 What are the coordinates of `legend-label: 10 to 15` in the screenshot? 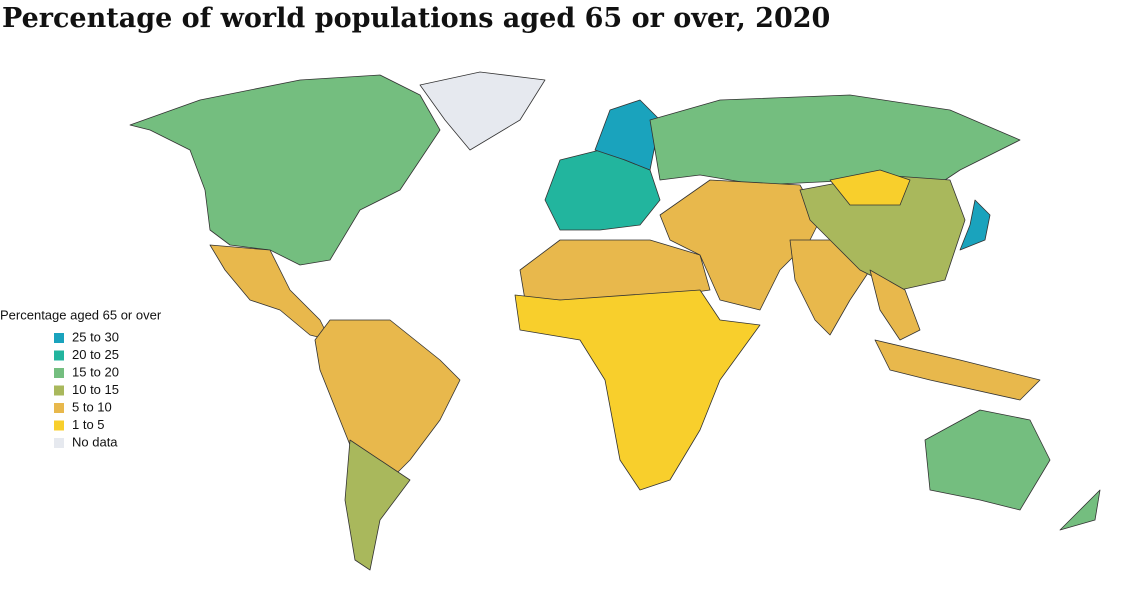 It's located at (95, 389).